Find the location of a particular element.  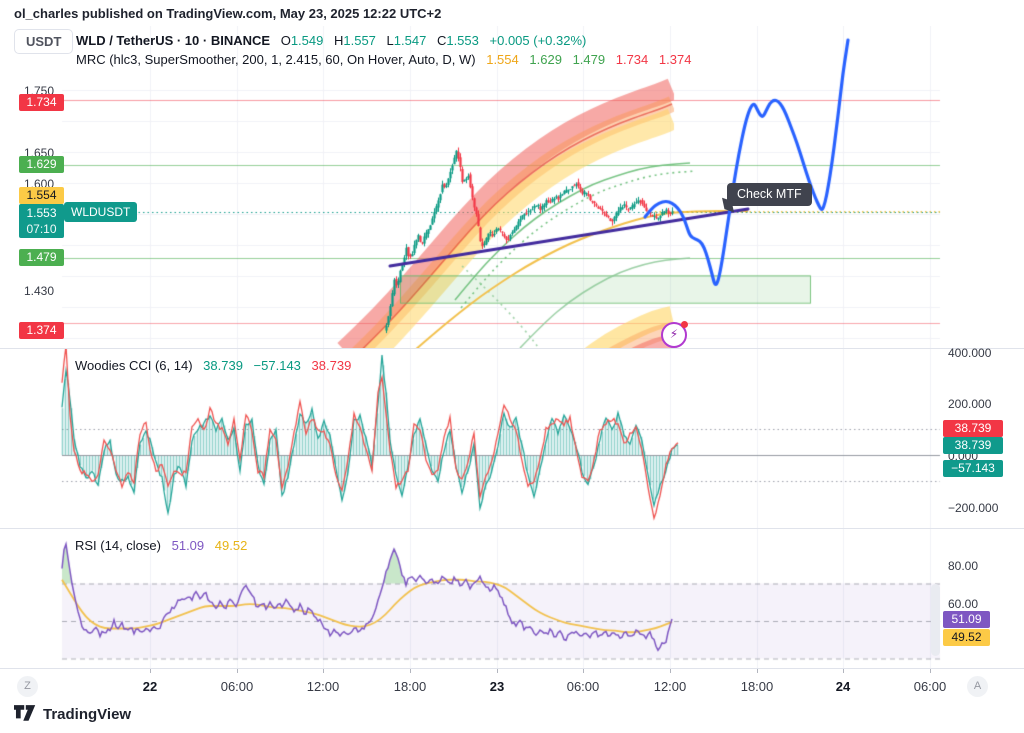

price-level-badge: 1.554 is located at coordinates (41, 195).